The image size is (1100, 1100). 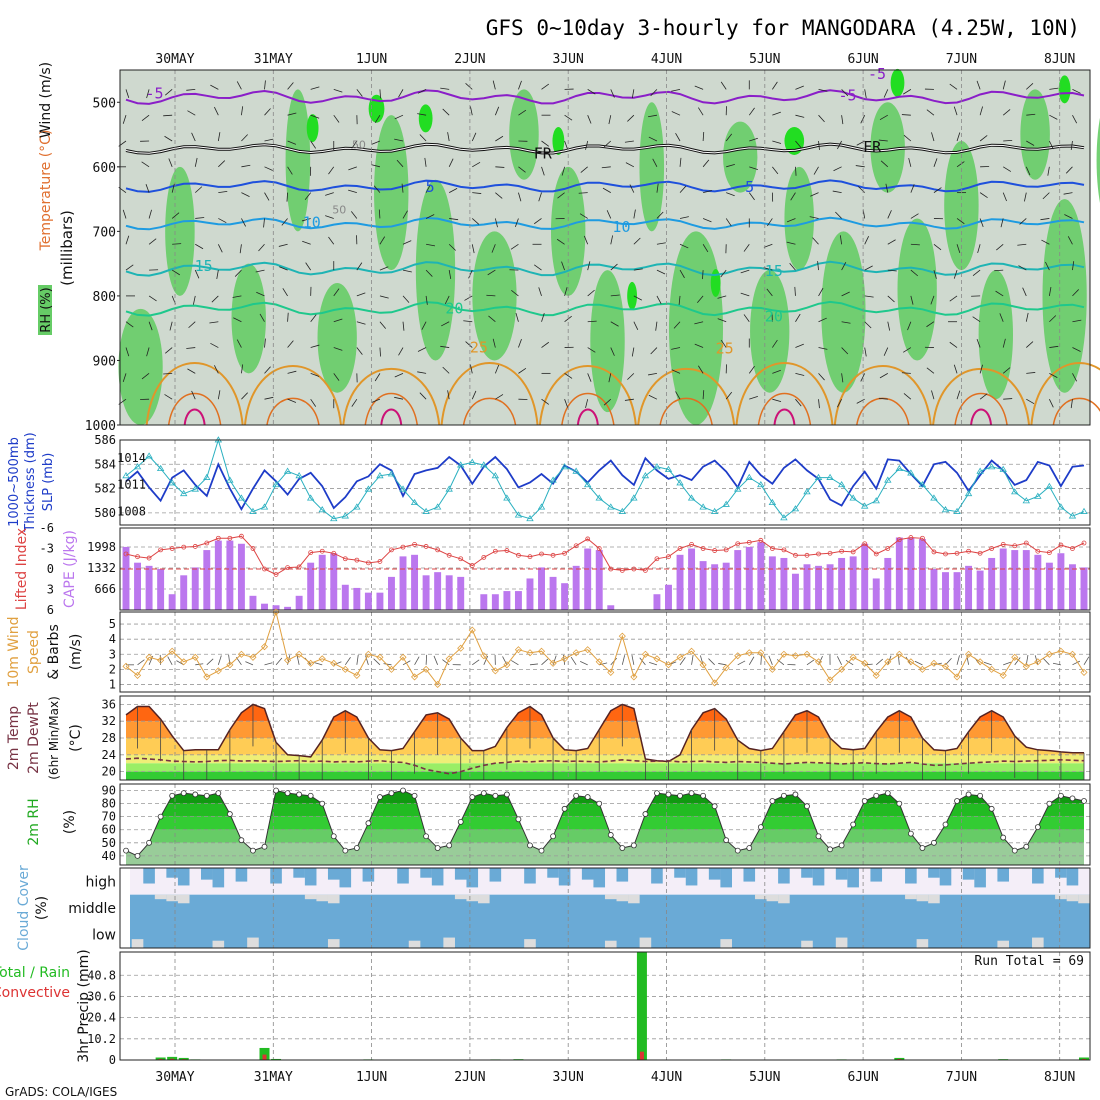 What do you see at coordinates (479, 347) in the screenshot?
I see `isotherm-label: 25` at bounding box center [479, 347].